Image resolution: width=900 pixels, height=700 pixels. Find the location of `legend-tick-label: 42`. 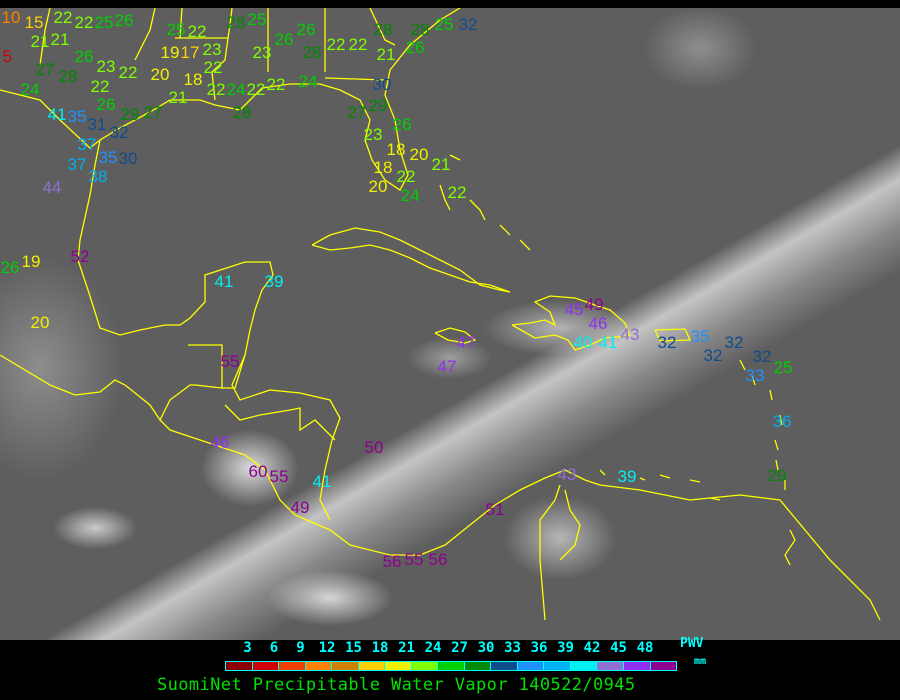

legend-tick-label: 42 is located at coordinates (592, 648).